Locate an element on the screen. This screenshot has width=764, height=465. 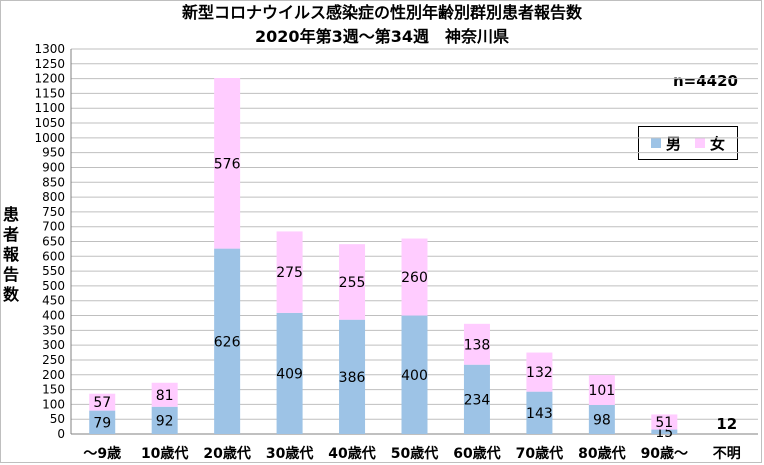
y-tick-label: 900 is located at coordinates (53, 167).